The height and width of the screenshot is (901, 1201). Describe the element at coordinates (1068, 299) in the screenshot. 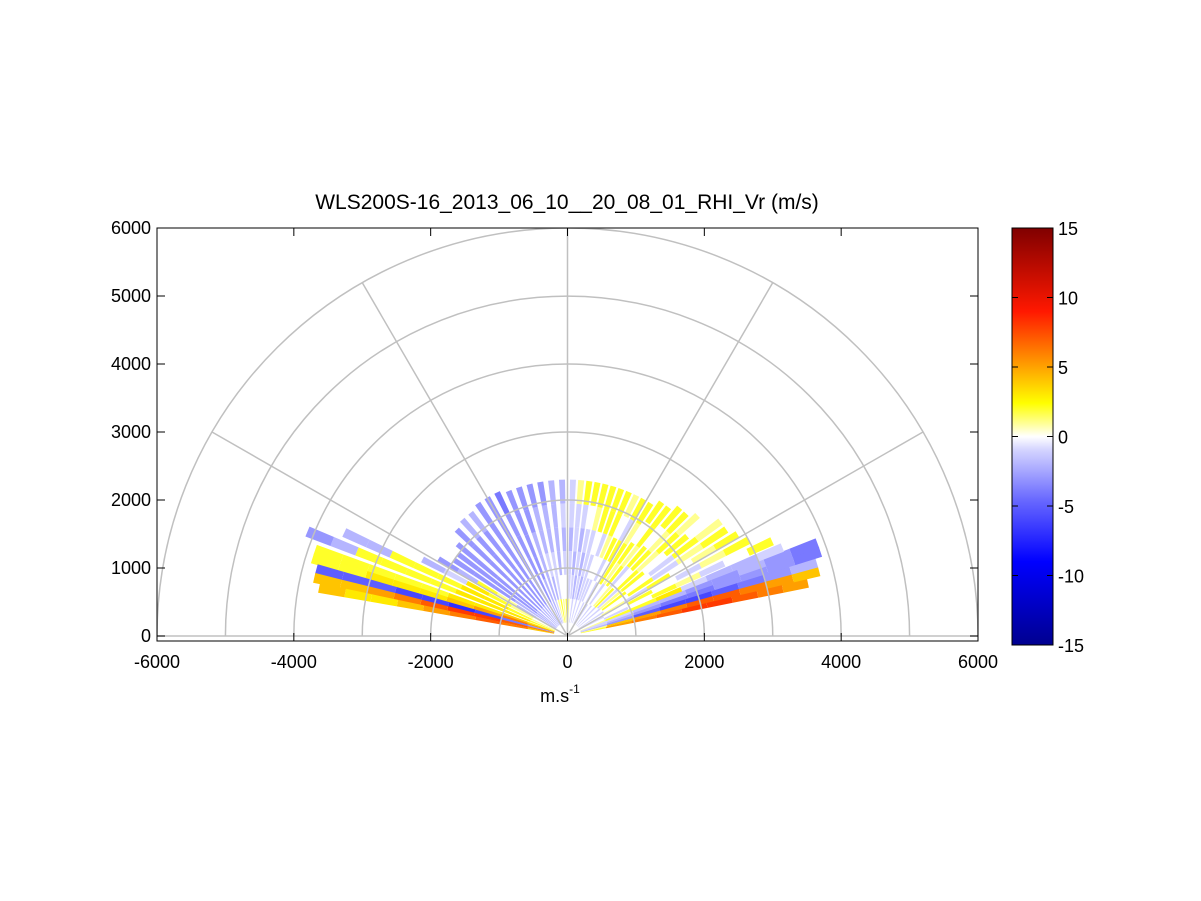

I see `colorbar-tick-label-10: 10` at that location.